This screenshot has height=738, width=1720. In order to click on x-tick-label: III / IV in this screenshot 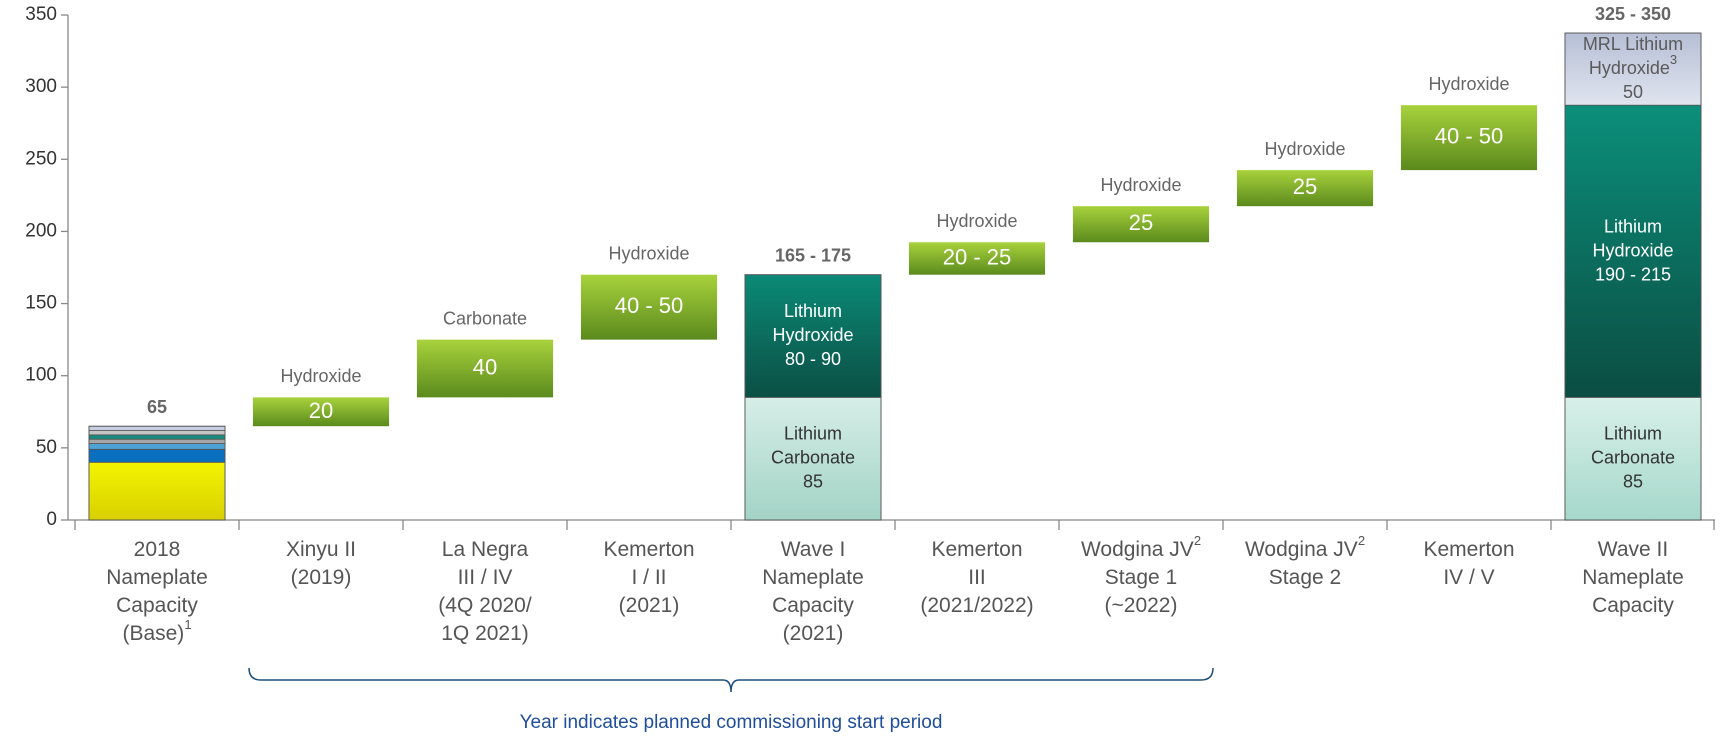, I will do `click(485, 577)`.